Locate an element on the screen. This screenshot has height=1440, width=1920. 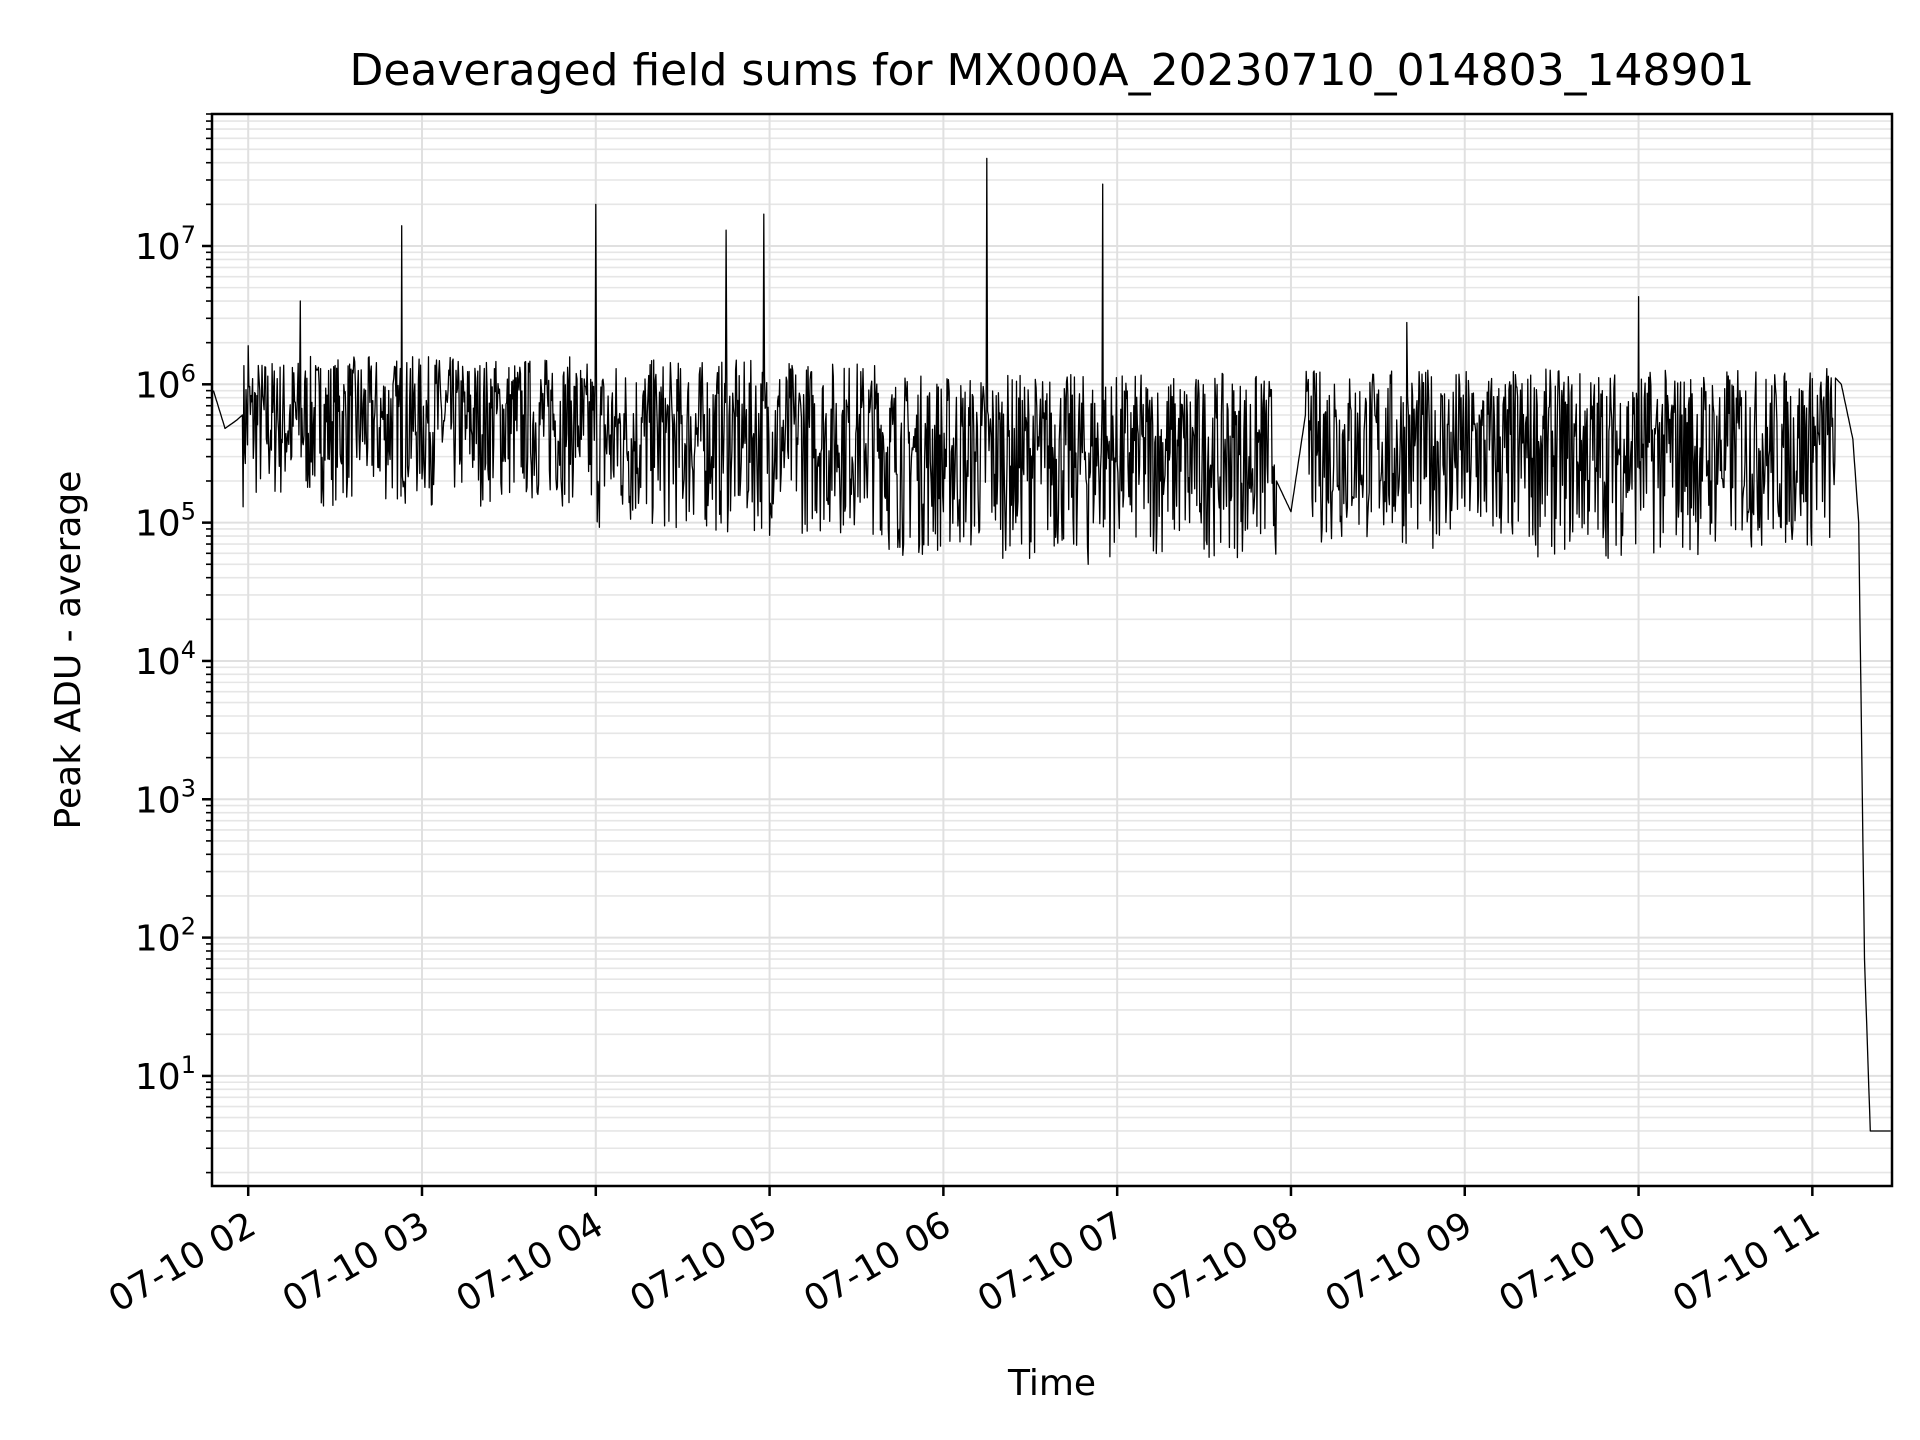
y-tick-label: 10² is located at coordinates (165, 936).